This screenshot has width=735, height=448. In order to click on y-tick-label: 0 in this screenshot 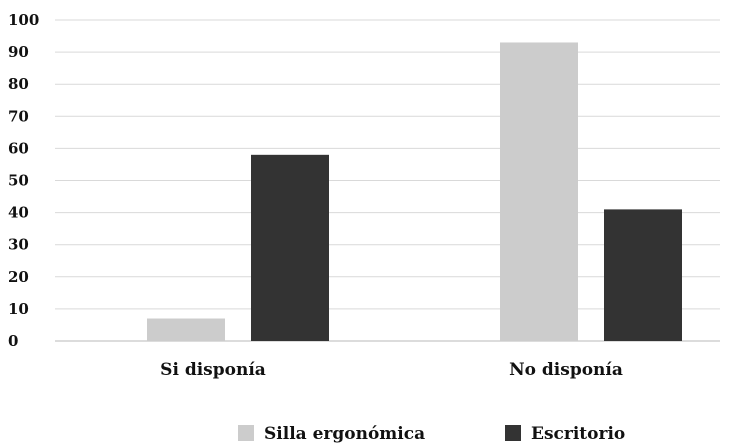, I will do `click(13, 341)`.